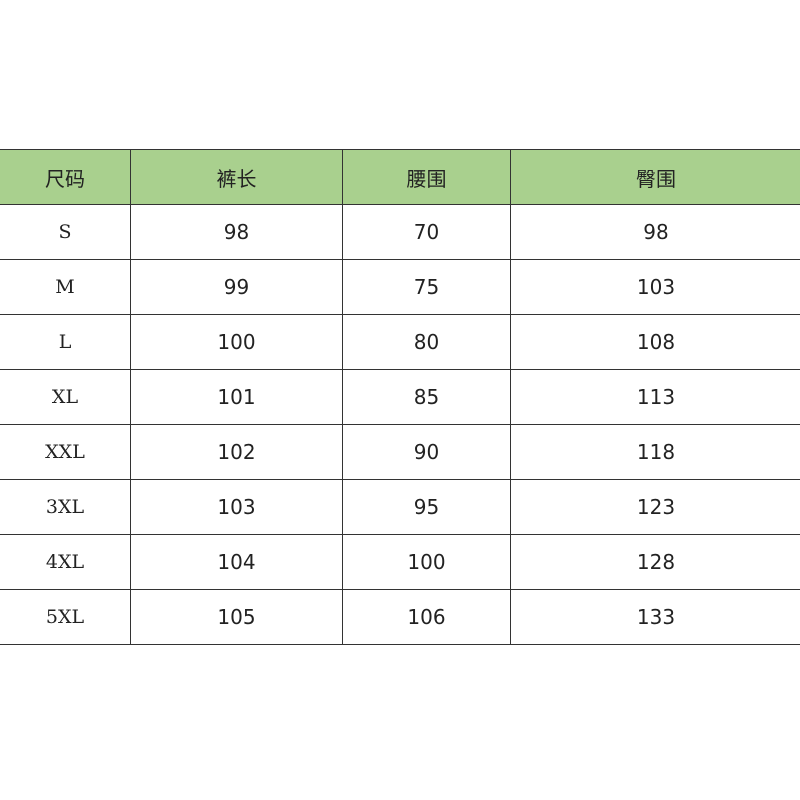  I want to click on cell-pants-length: 99, so click(236, 287).